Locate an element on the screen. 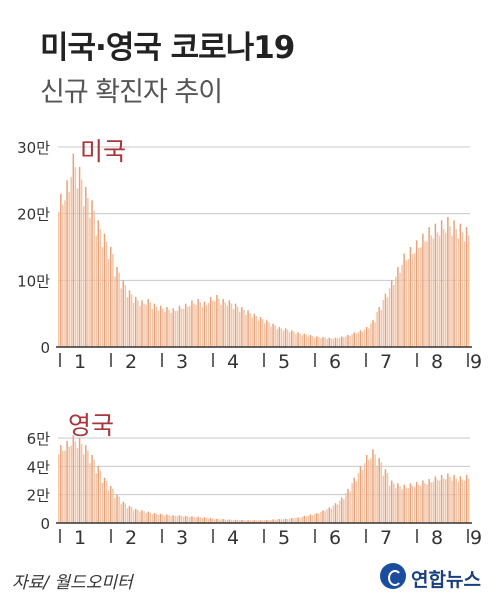 Image resolution: width=499 pixels, height=603 pixels. chart-subtitle: 신규 확진자 추이 is located at coordinates (131, 92).